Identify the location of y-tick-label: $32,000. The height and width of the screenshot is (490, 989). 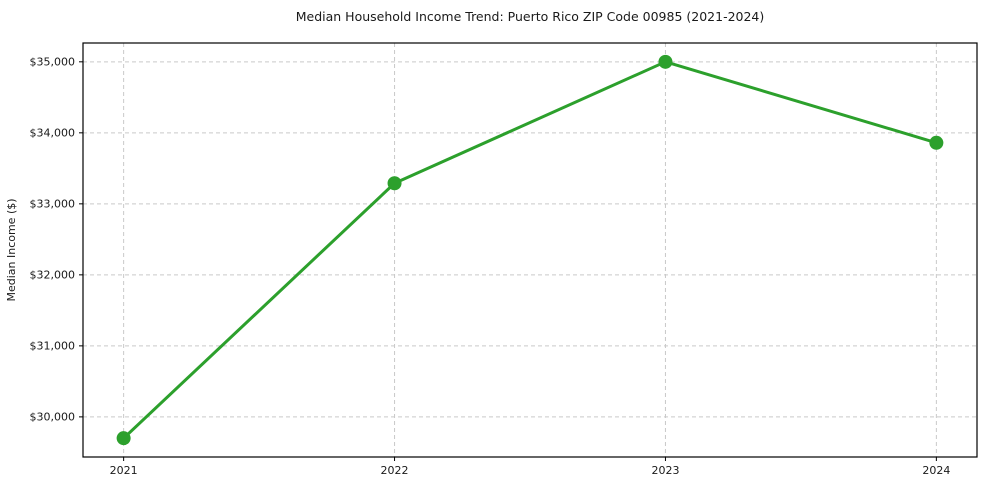
(53, 275).